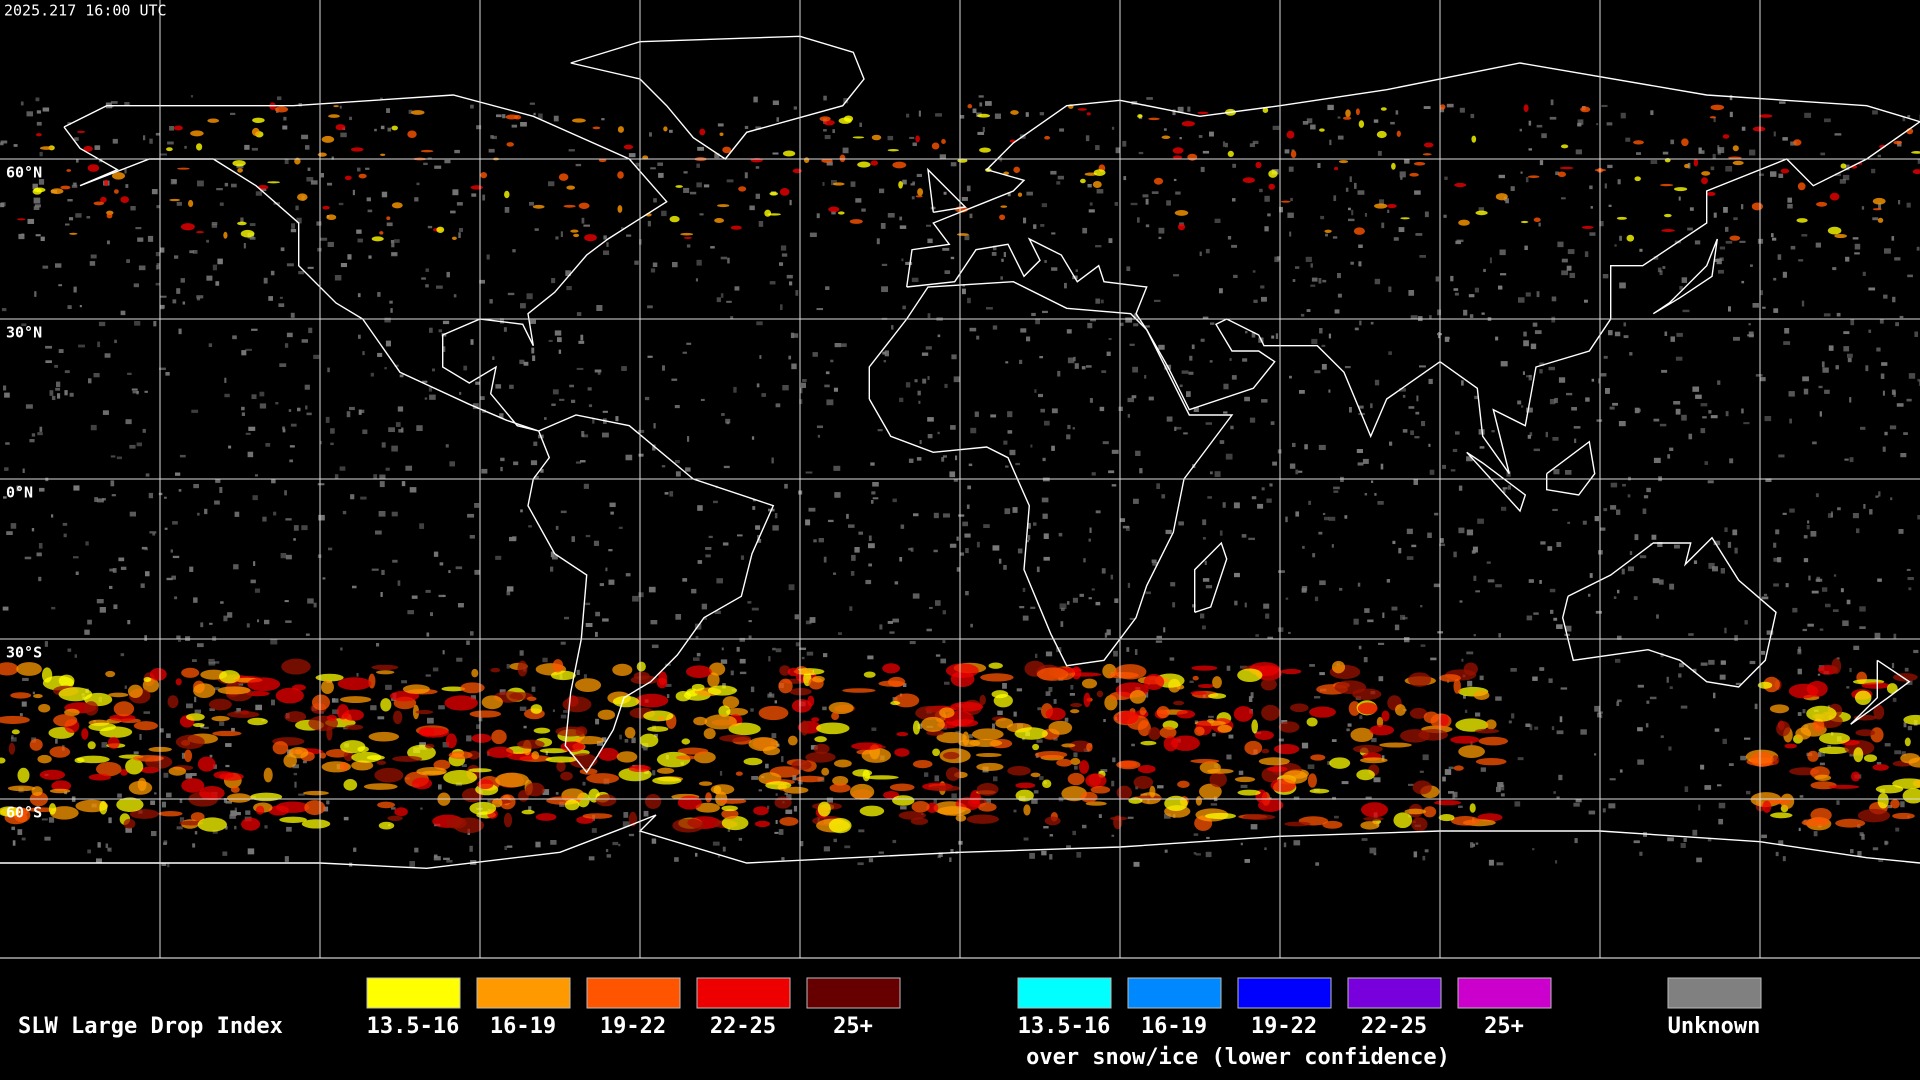  I want to click on latitude-label: 0°N, so click(19, 493).